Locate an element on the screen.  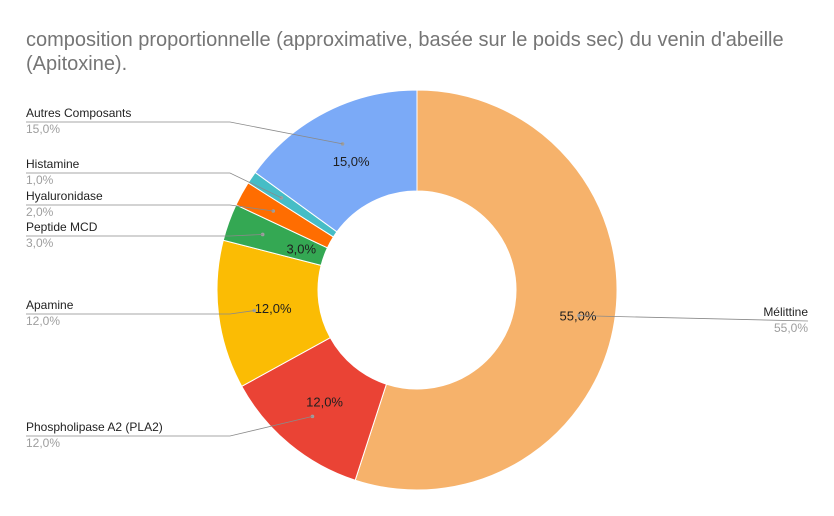
callout-name-histamine: Histamine is located at coordinates (53, 164).